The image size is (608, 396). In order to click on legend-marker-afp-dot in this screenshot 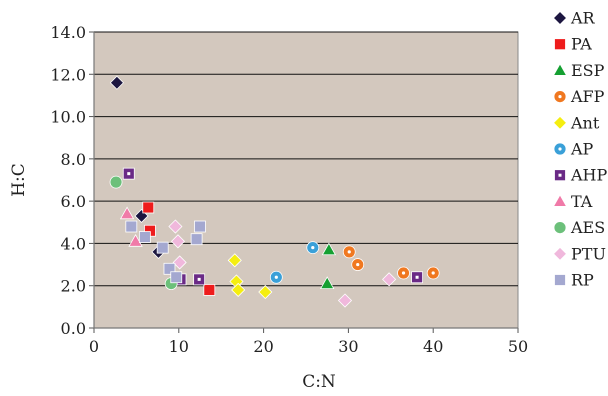, I will do `click(560, 97)`.